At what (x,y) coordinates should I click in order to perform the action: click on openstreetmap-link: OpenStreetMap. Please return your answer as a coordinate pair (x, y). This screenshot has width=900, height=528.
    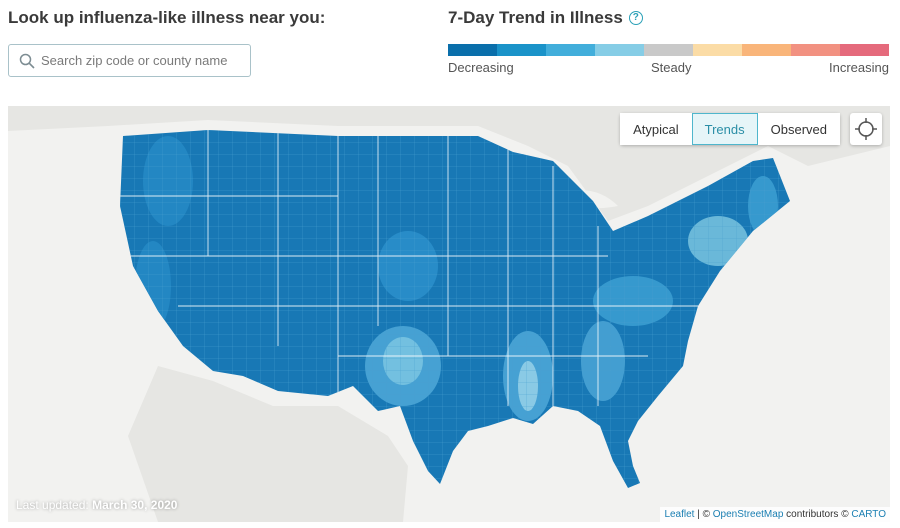
    Looking at the image, I should click on (748, 514).